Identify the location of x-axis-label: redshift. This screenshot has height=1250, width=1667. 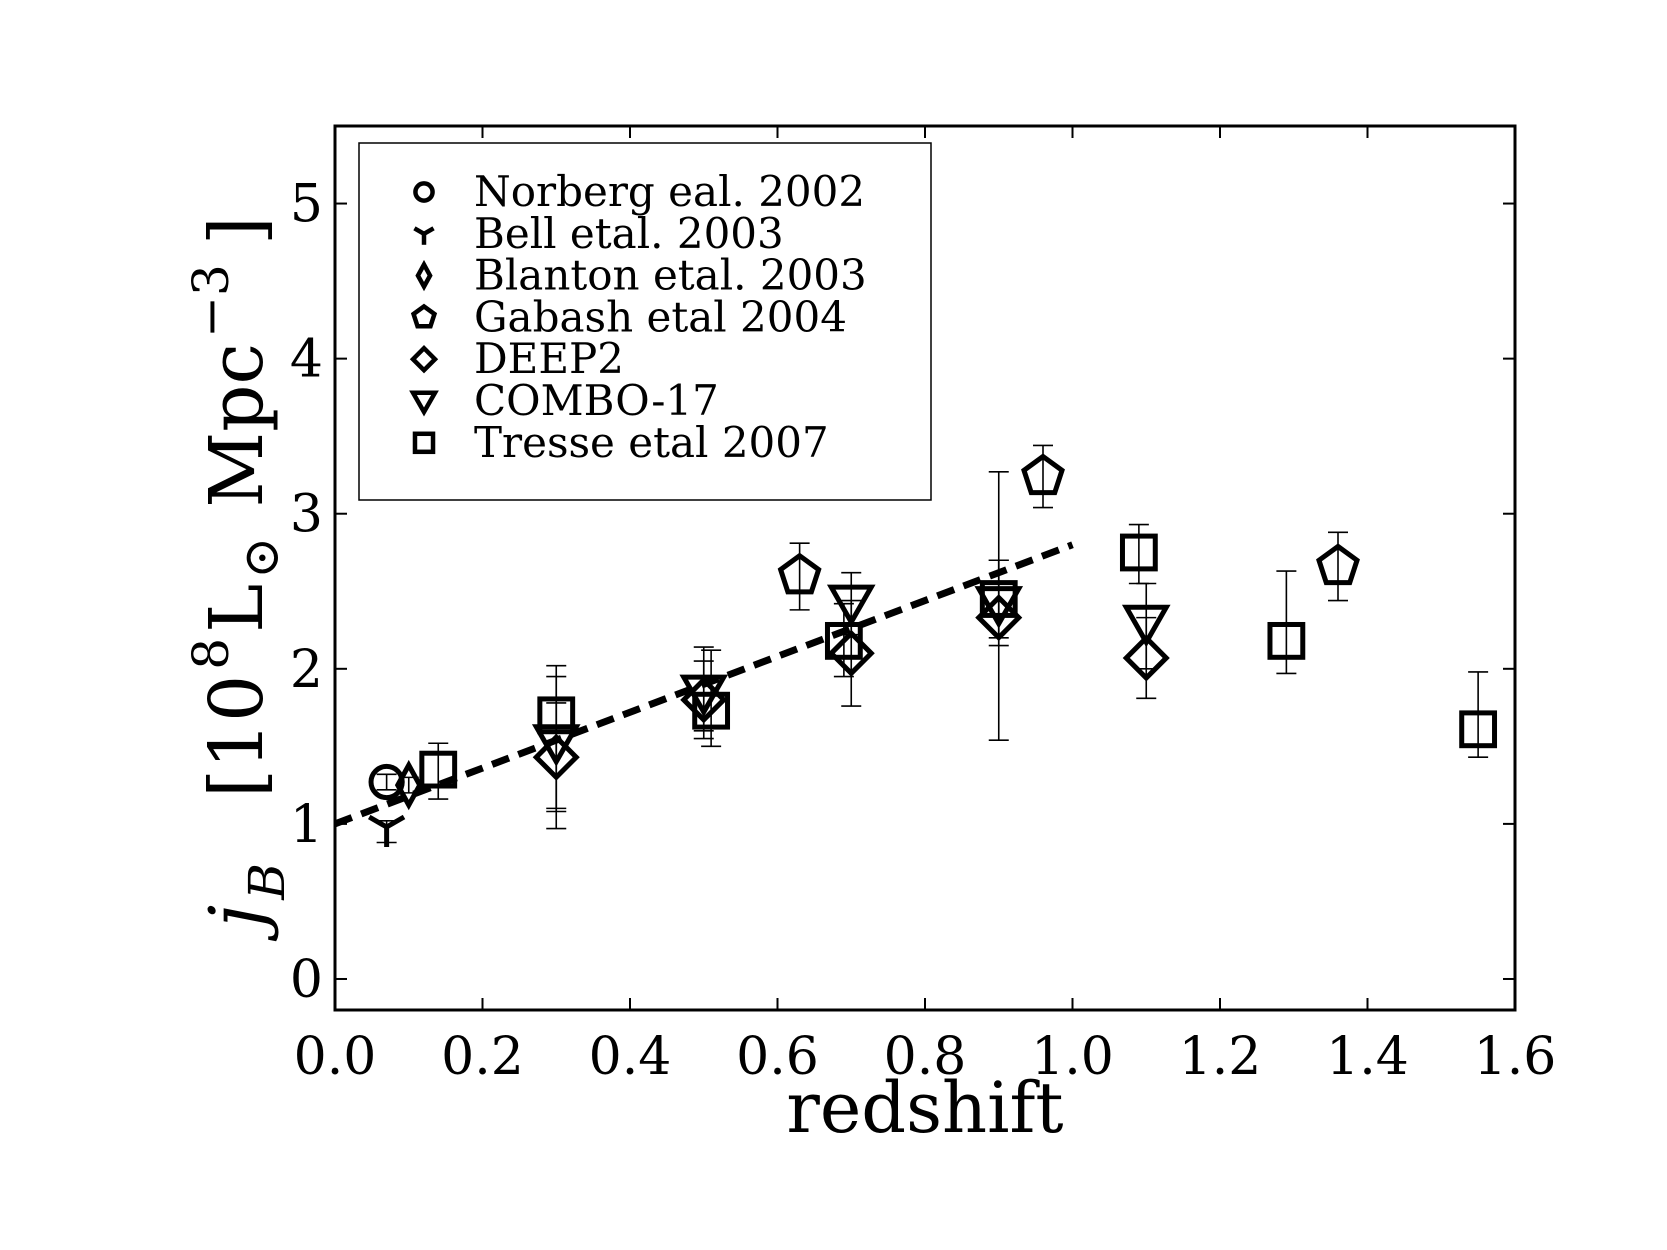
(924, 1108).